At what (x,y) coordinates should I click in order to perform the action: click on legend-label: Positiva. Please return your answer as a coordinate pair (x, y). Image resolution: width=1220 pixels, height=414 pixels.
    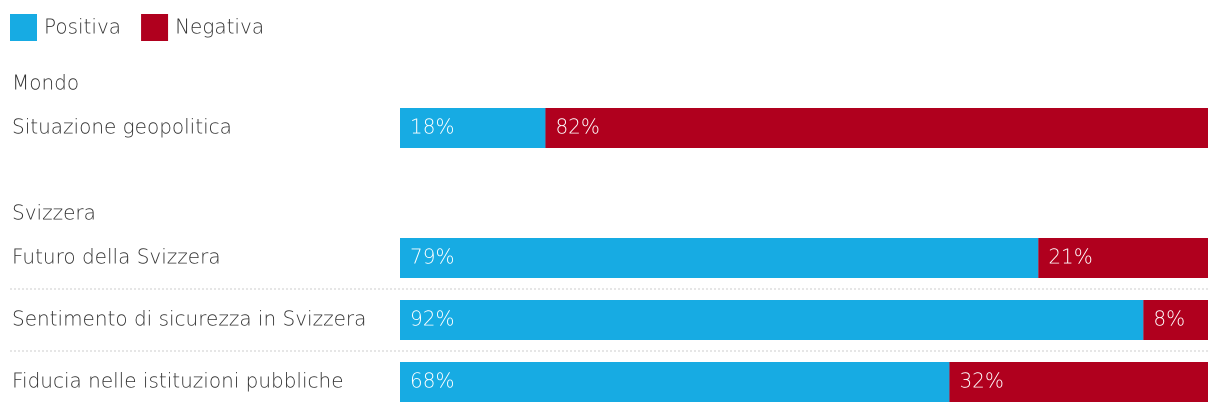
    Looking at the image, I should click on (82, 27).